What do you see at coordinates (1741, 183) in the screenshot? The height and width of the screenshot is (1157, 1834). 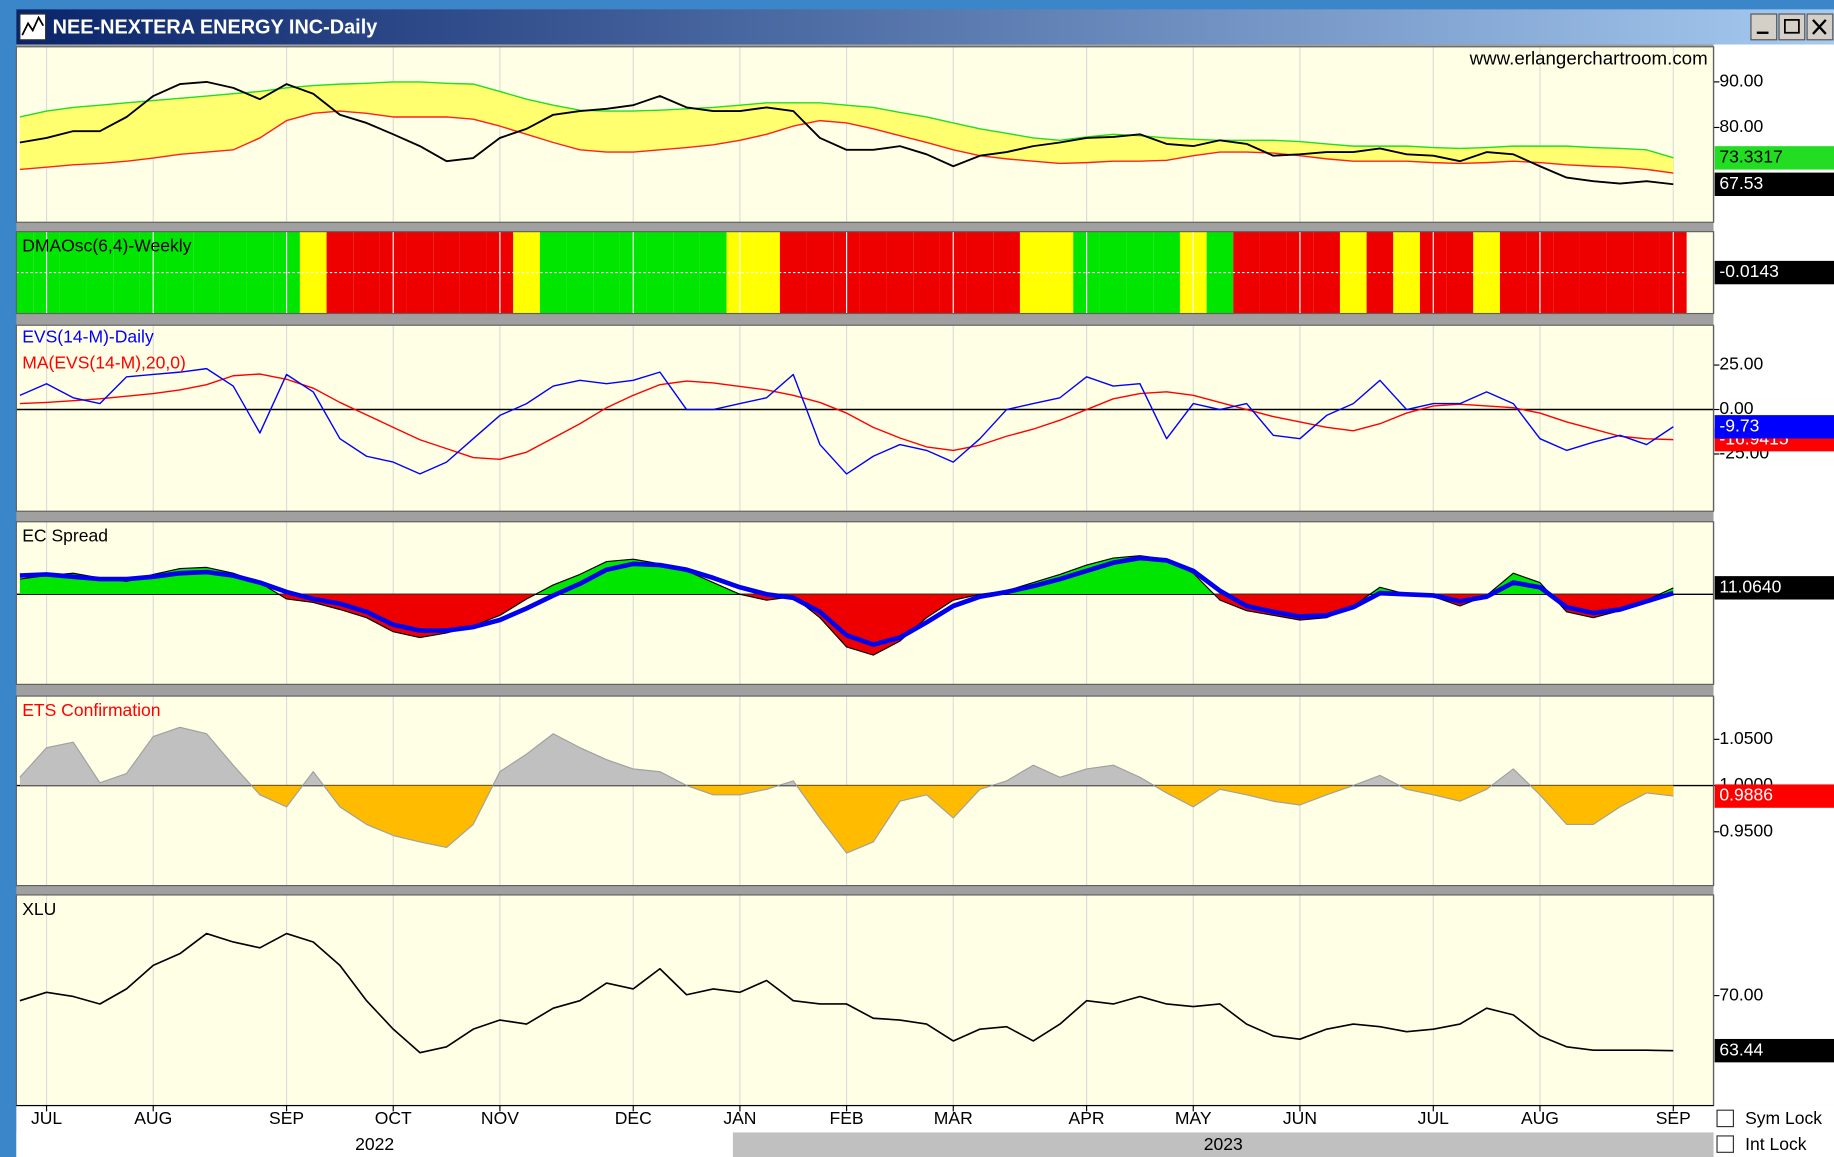 I see `last-value-label: 67.53` at bounding box center [1741, 183].